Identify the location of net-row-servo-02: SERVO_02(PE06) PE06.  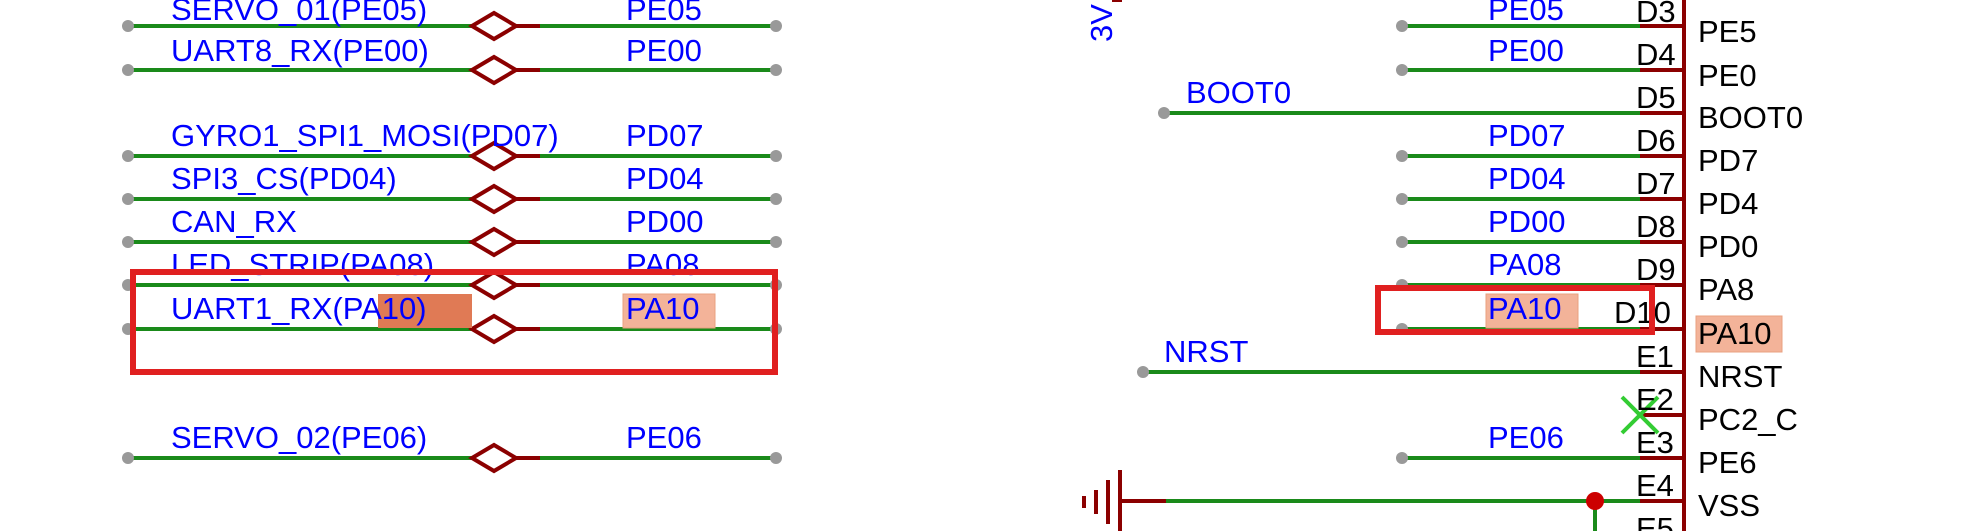
(452, 447).